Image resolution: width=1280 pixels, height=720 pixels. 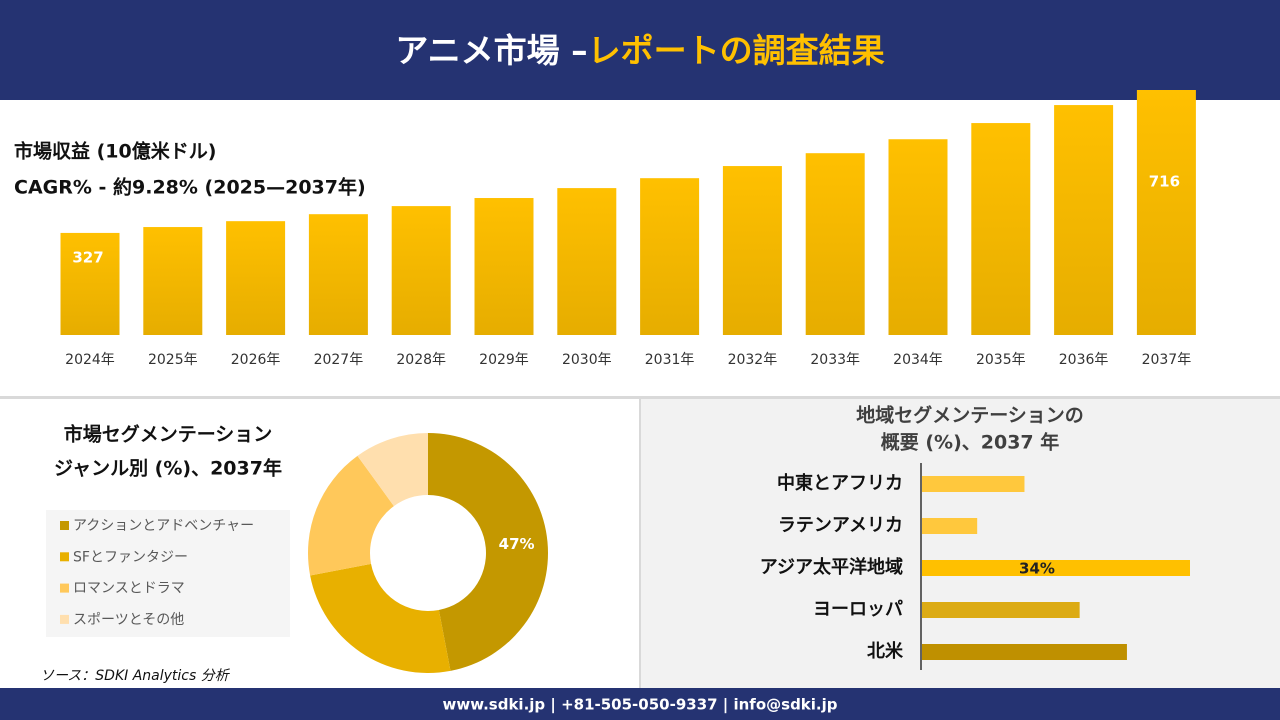 What do you see at coordinates (421, 360) in the screenshot?
I see `x-tick-label: 2028年` at bounding box center [421, 360].